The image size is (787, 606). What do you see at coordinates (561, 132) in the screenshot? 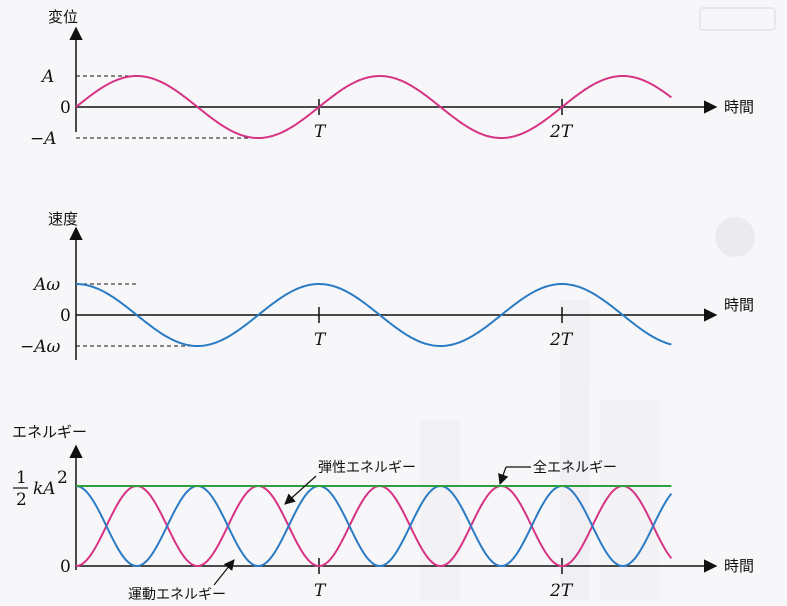
I see `displacement-xtick-label-1: 2T` at bounding box center [561, 132].